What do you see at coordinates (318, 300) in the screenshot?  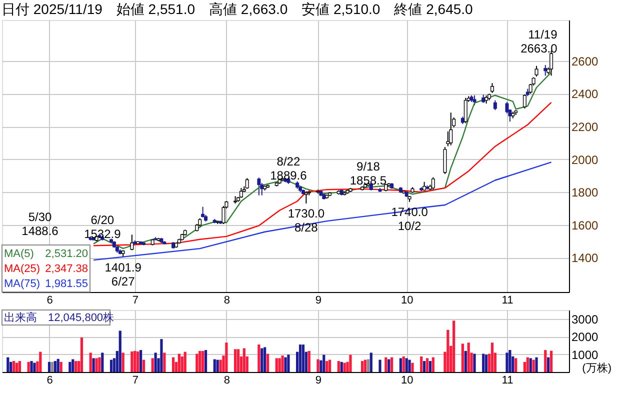 I see `x-tick-label: 9` at bounding box center [318, 300].